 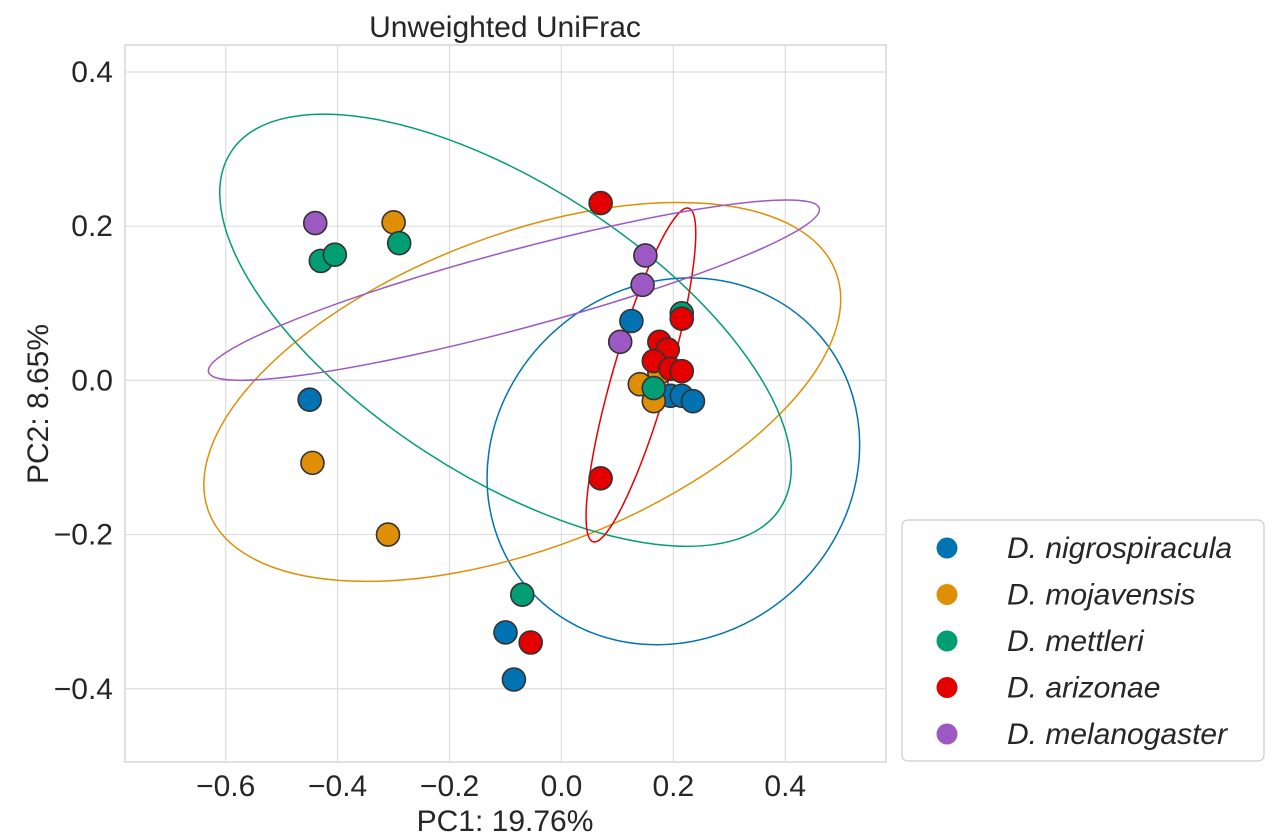 I want to click on ellipse-d--arizonae, so click(x=641, y=375).